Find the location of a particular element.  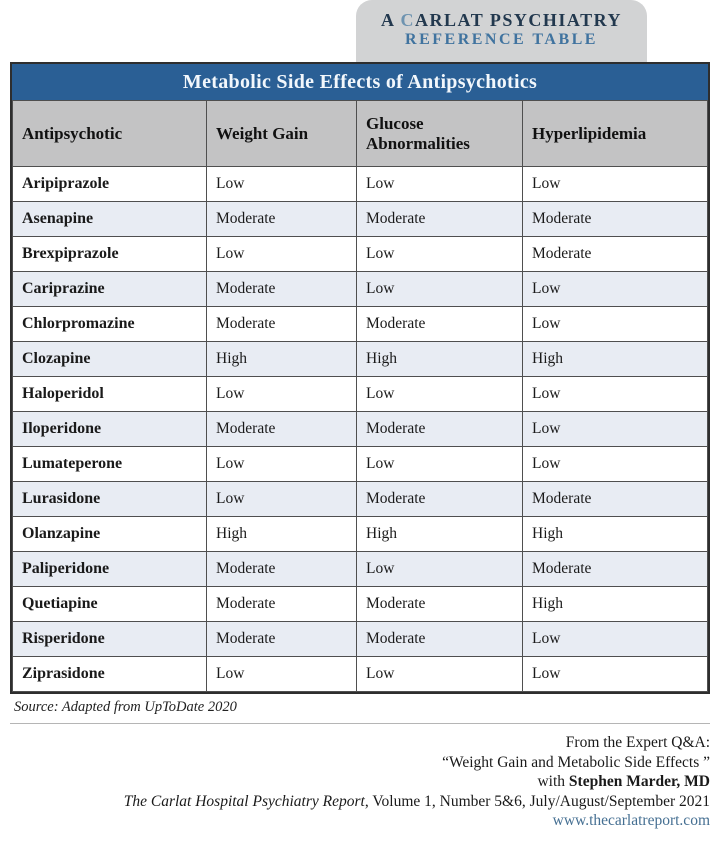

footer-line-website: www.thecarlatreport.com is located at coordinates (355, 821).